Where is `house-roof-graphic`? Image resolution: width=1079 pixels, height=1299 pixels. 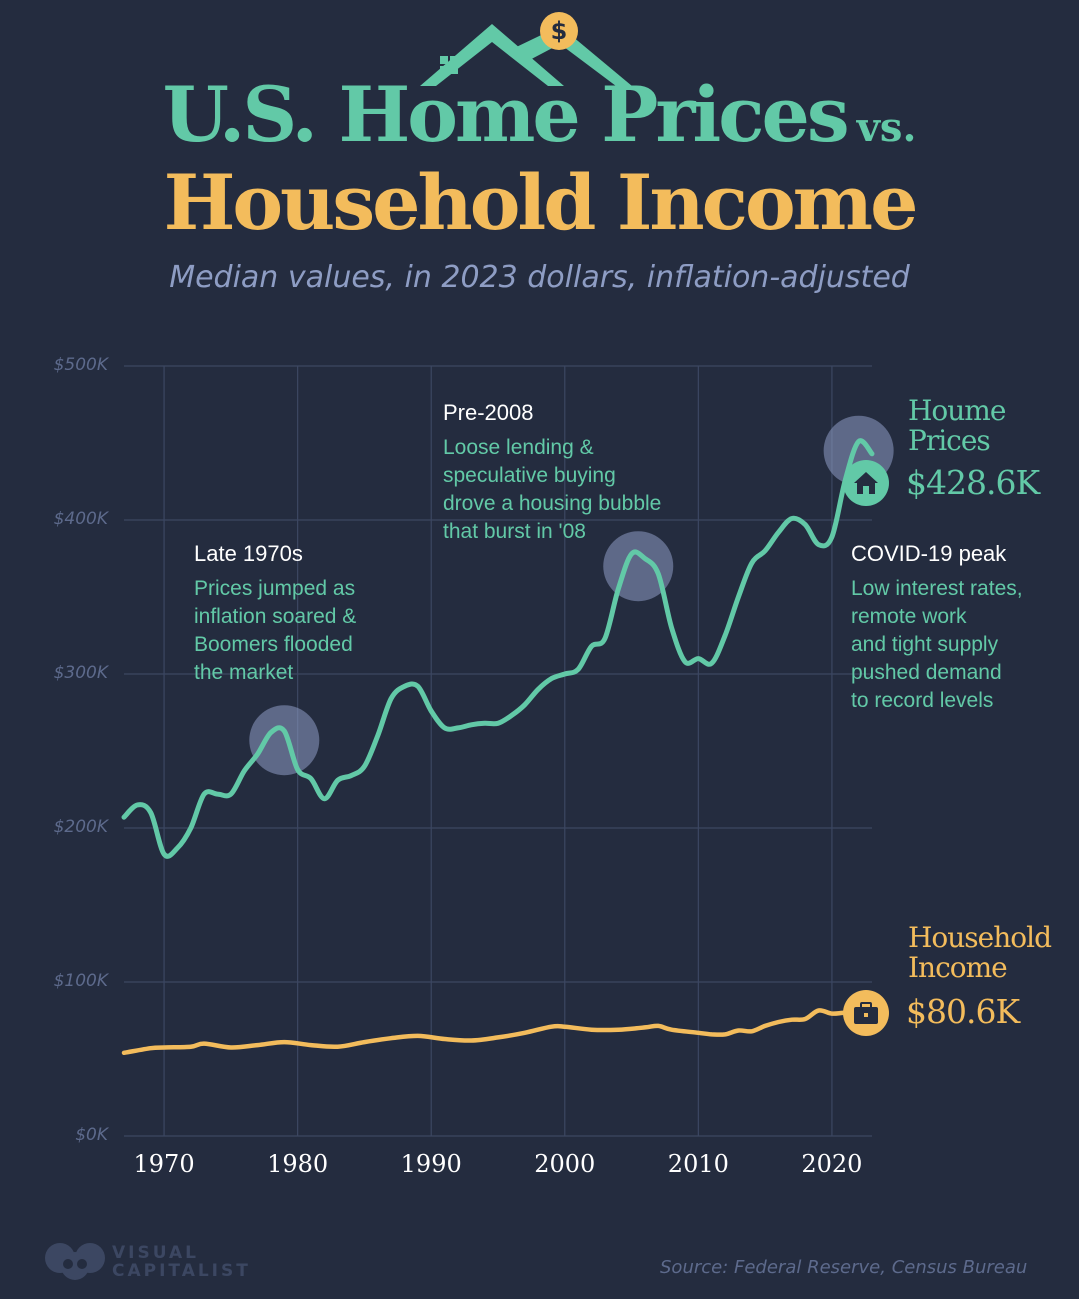 house-roof-graphic is located at coordinates (526, 55).